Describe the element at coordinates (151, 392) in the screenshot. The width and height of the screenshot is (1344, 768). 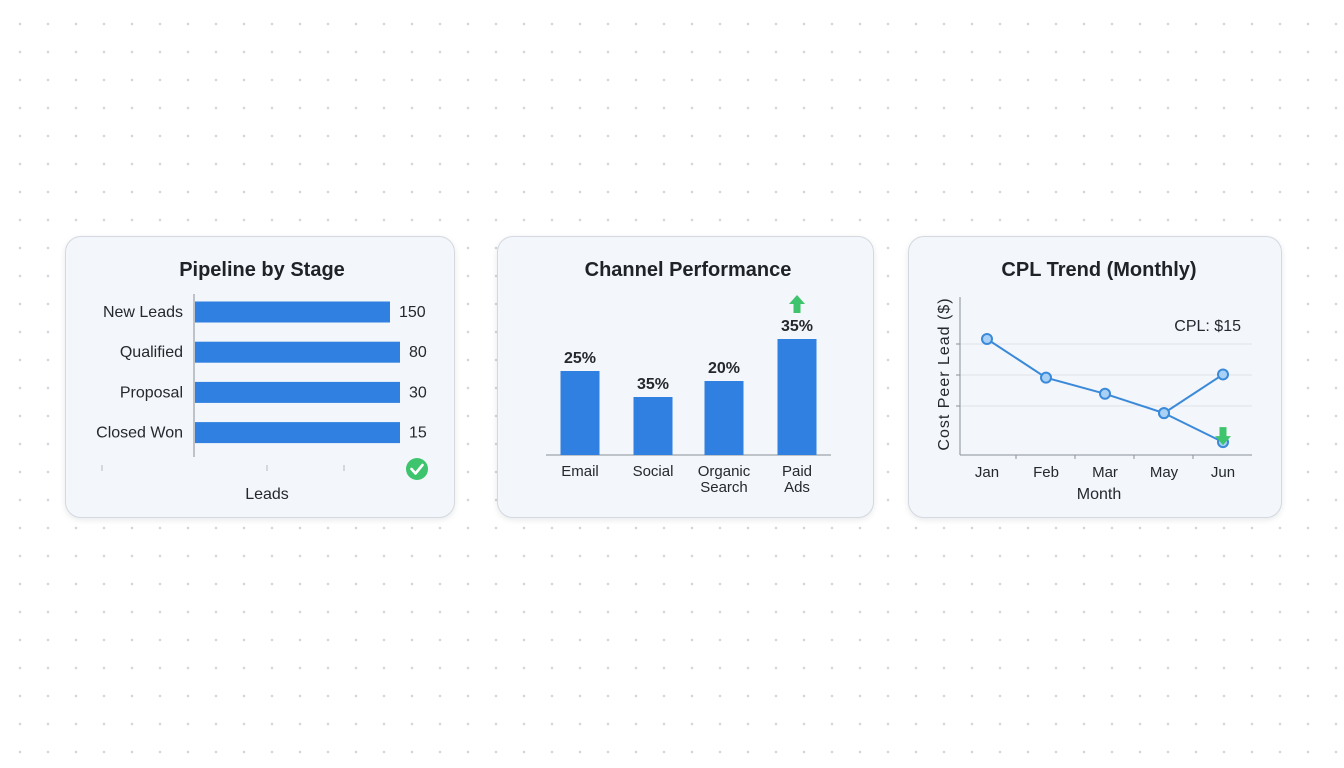
I see `category-label: Proposal` at that location.